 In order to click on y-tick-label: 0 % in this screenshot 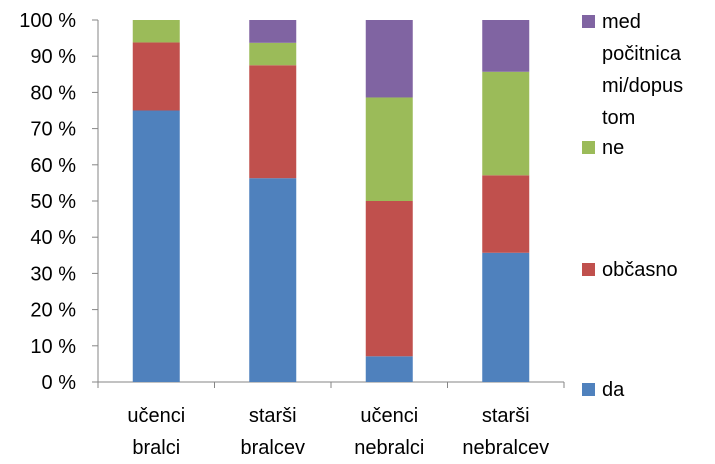, I will do `click(59, 383)`.